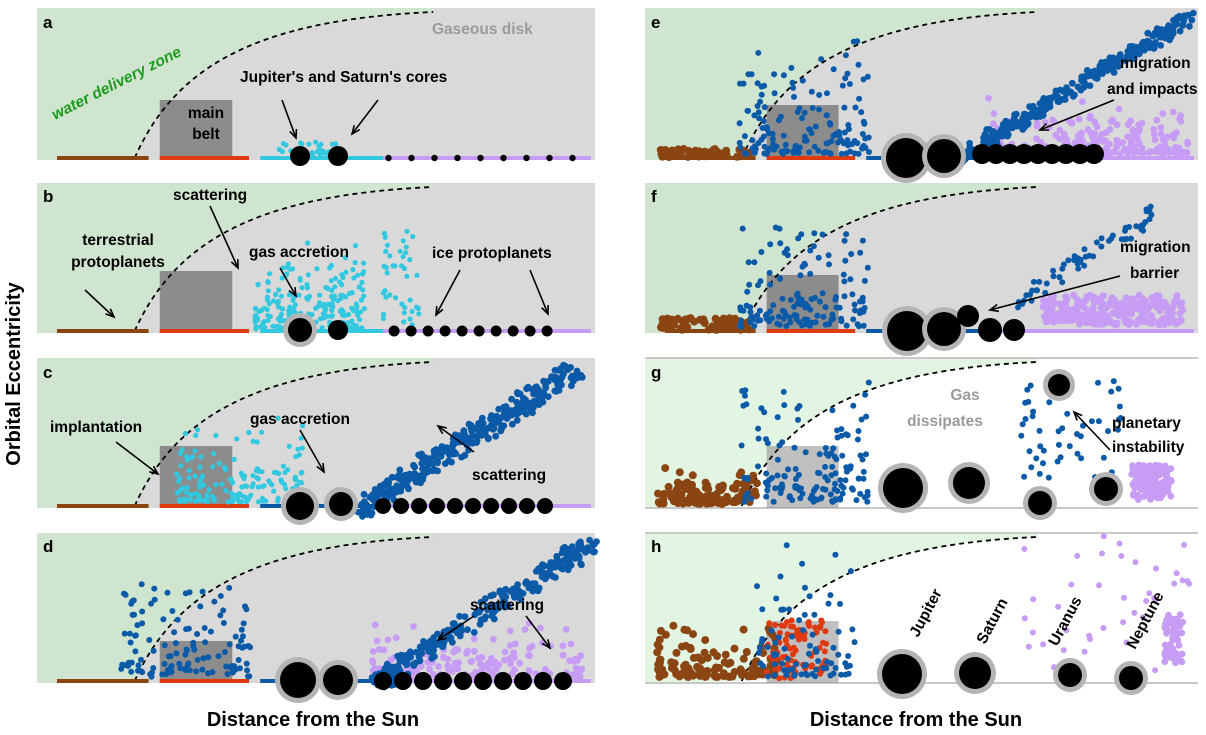 The height and width of the screenshot is (735, 1206). Describe the element at coordinates (1084, 651) in the screenshot. I see `outer-h-point` at that location.